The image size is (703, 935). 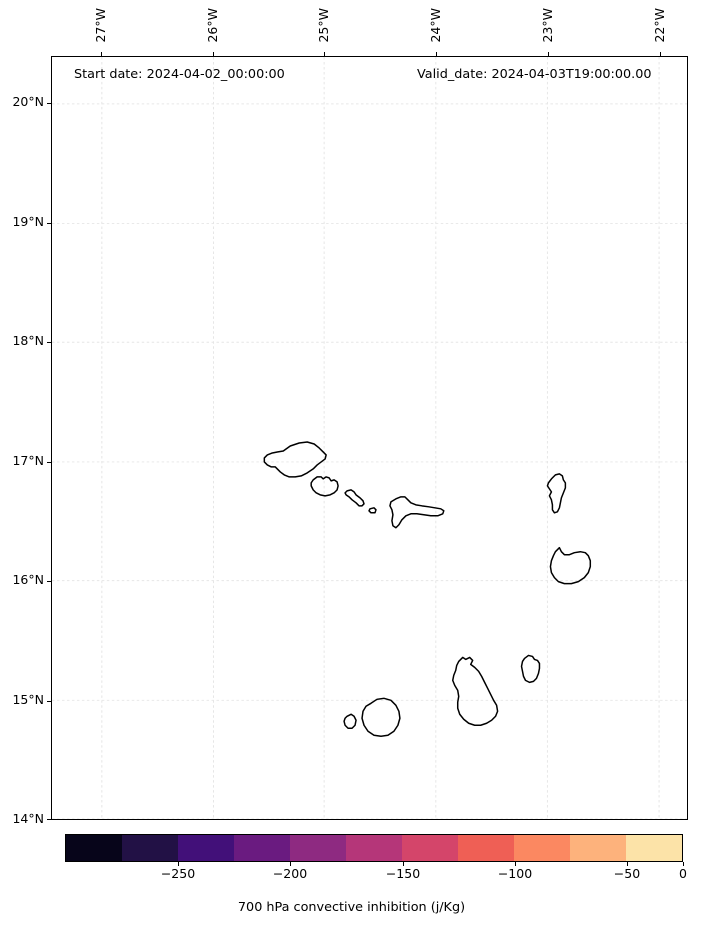 I want to click on island-maio, so click(x=530, y=669).